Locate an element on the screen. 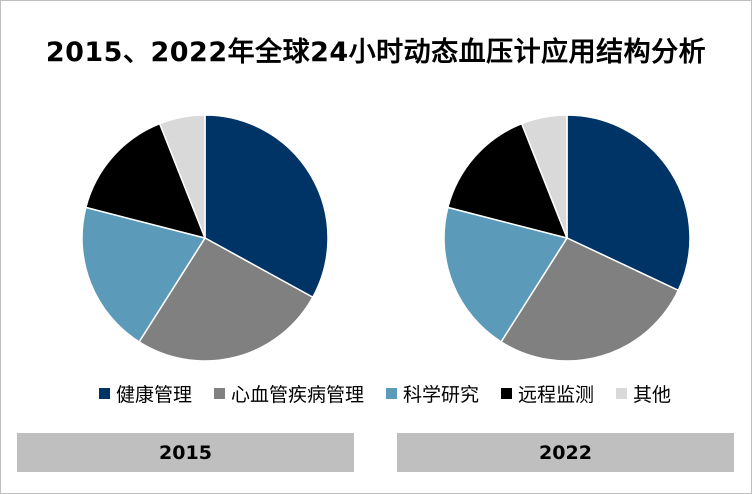 The height and width of the screenshot is (494, 752). legend-label: 其他 is located at coordinates (652, 394).